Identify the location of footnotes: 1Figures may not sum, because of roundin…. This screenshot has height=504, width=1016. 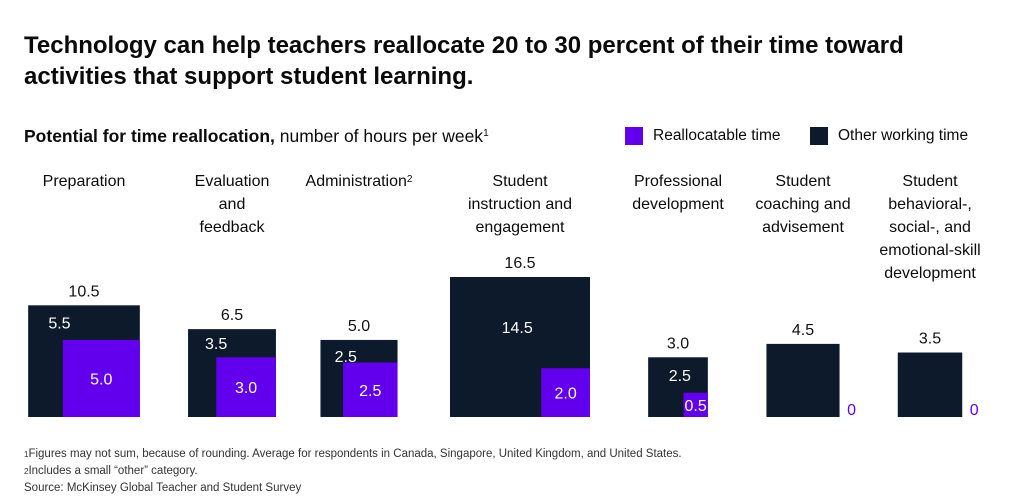
(353, 471).